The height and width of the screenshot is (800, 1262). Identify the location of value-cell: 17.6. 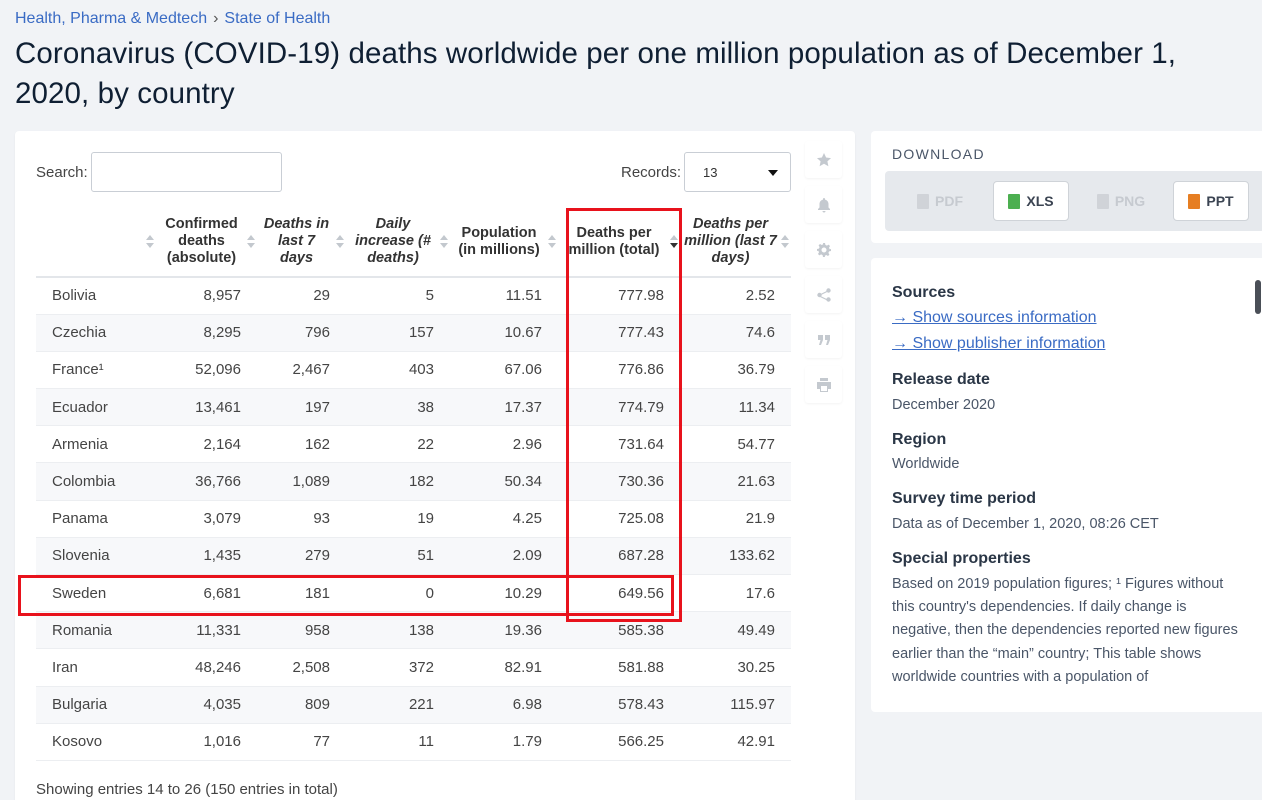
(735, 593).